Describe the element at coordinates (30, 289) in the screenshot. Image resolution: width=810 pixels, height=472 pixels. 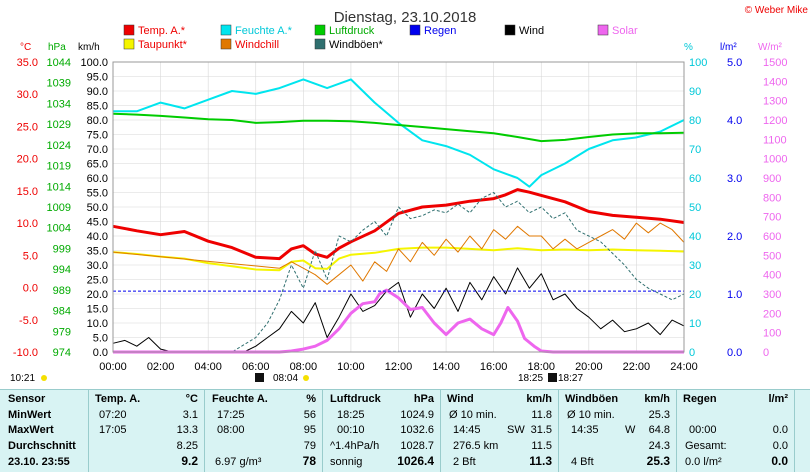
I see `temp-tick-label: 0.0` at that location.